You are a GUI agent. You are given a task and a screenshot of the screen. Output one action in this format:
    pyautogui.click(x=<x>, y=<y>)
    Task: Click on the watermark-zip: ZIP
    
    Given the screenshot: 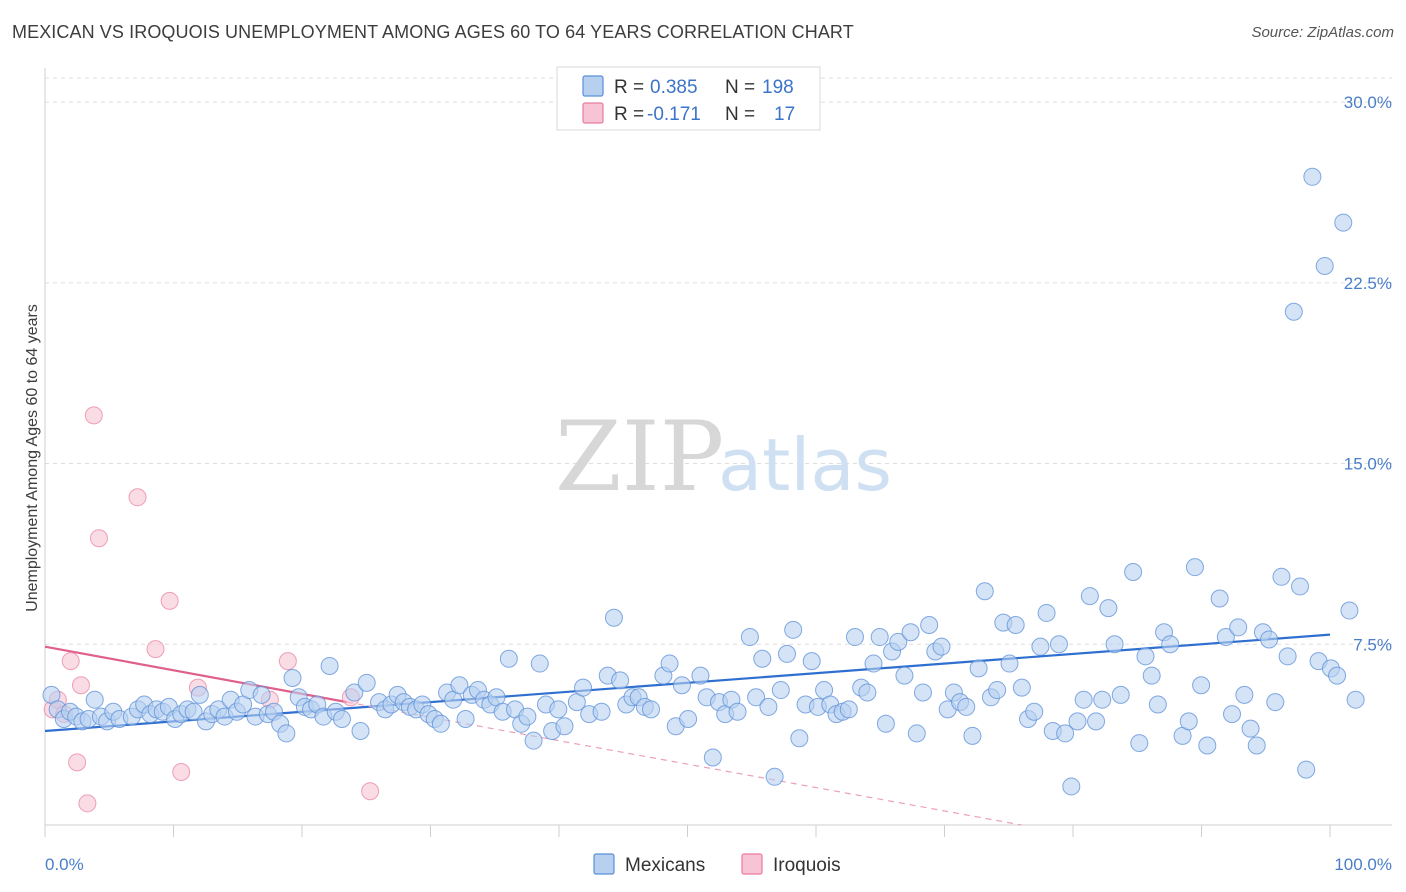 What is the action you would take?
    pyautogui.click(x=639, y=457)
    